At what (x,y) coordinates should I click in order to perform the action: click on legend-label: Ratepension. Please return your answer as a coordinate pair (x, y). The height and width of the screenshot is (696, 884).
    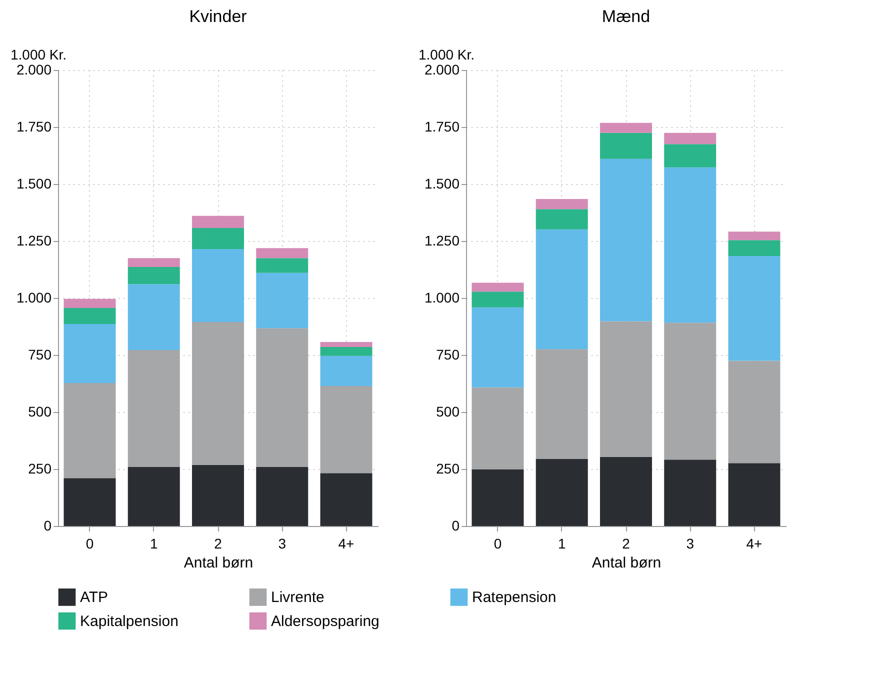
    Looking at the image, I should click on (514, 597).